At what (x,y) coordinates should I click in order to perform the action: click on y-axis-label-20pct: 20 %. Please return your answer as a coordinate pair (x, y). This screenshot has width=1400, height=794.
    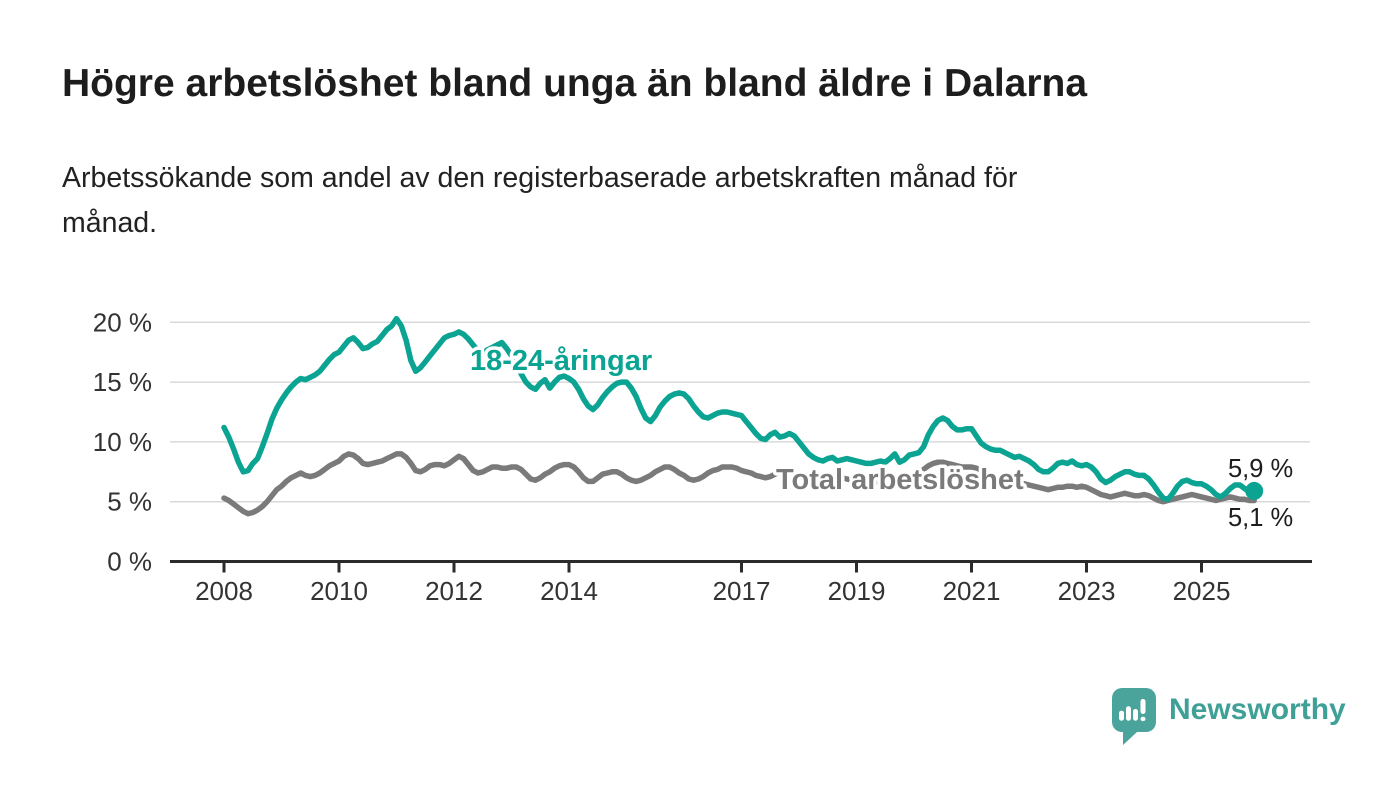
    Looking at the image, I should click on (122, 322).